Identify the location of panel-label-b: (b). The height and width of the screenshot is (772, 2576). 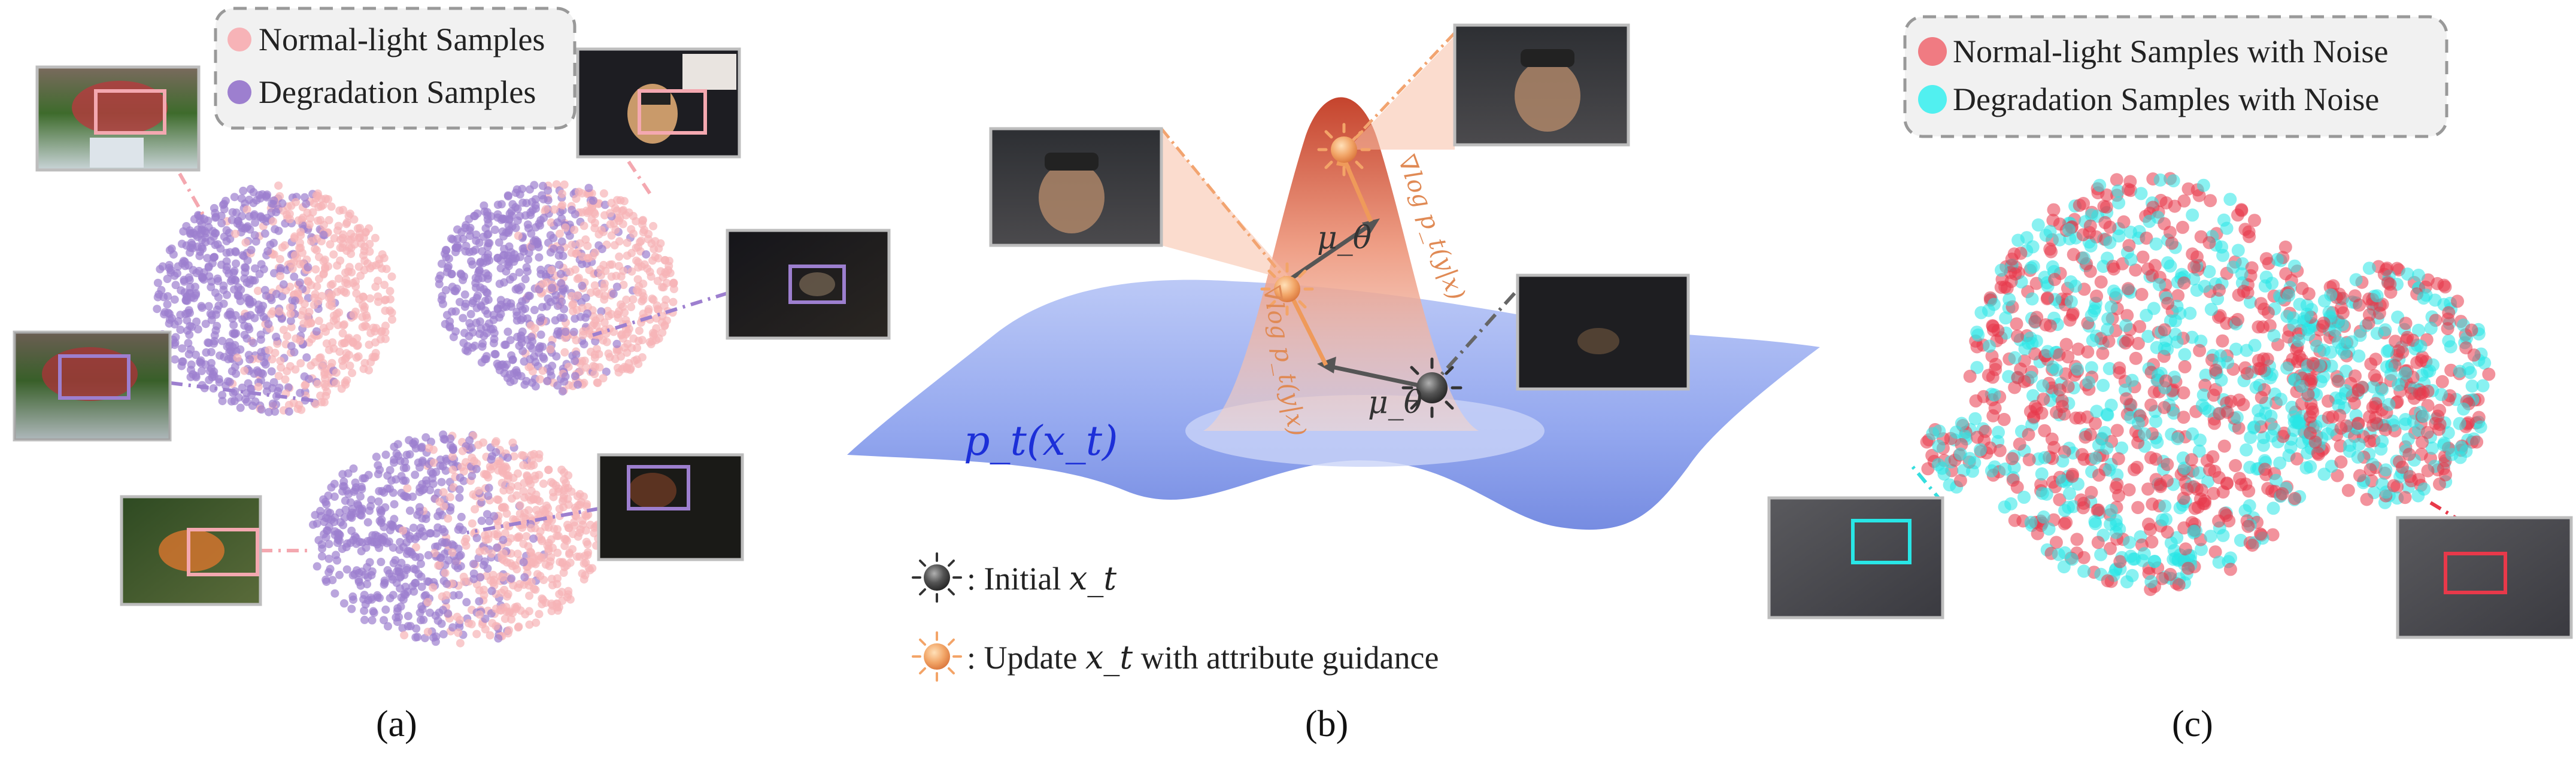
(1326, 724).